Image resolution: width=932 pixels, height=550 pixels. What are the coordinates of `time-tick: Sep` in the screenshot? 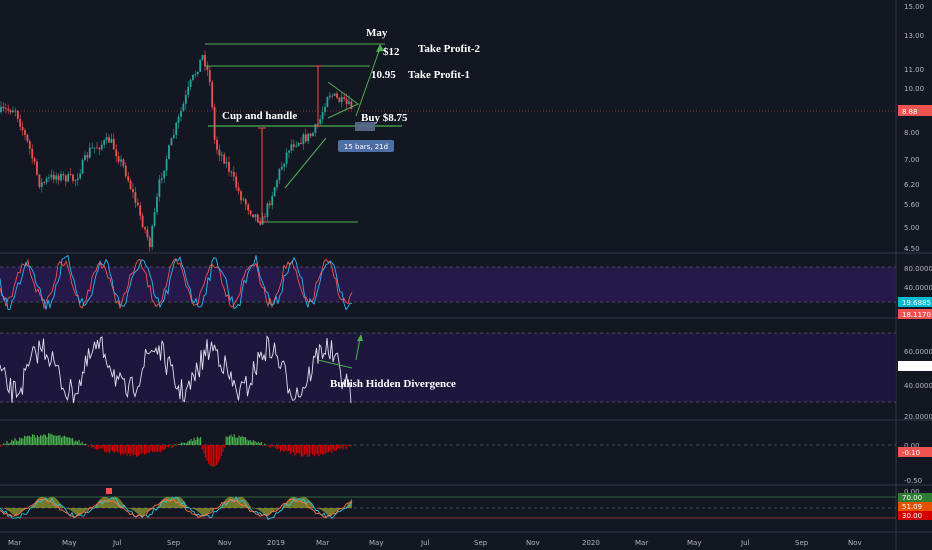 It's located at (174, 543).